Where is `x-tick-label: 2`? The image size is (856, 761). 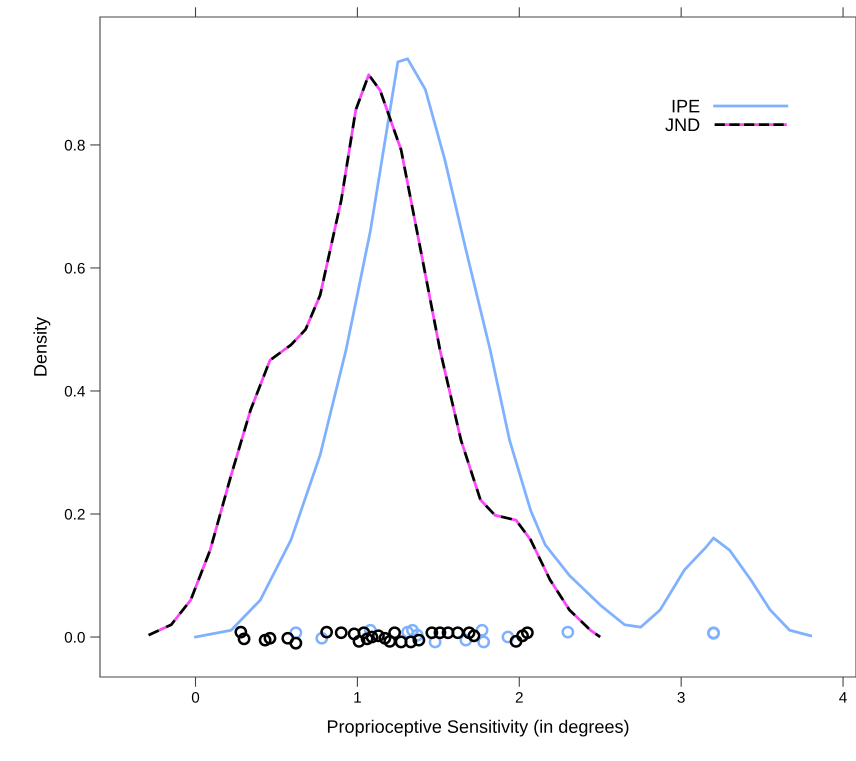 x-tick-label: 2 is located at coordinates (519, 697).